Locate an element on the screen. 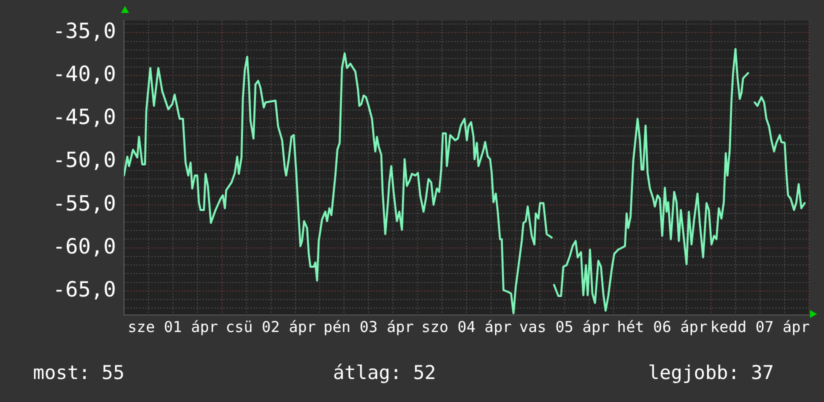 This screenshot has height=402, width=824. x-tick-label: vas 05 ápr is located at coordinates (564, 327).